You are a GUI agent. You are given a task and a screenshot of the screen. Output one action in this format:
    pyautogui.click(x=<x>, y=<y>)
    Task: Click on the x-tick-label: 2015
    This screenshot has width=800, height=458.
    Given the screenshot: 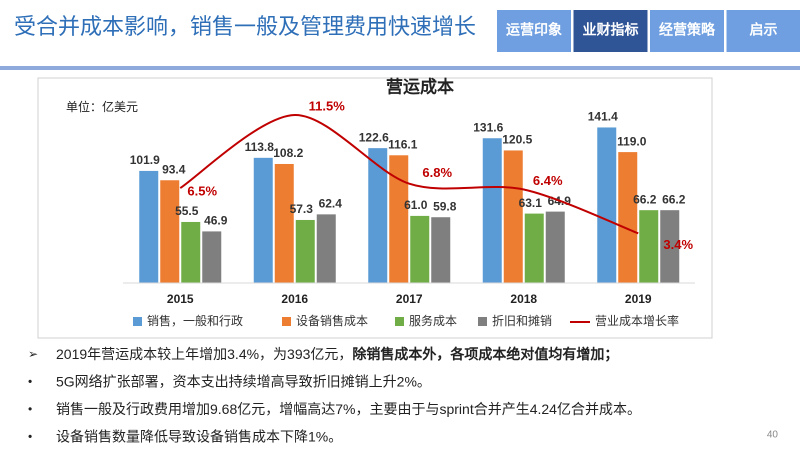 What is the action you would take?
    pyautogui.click(x=180, y=299)
    